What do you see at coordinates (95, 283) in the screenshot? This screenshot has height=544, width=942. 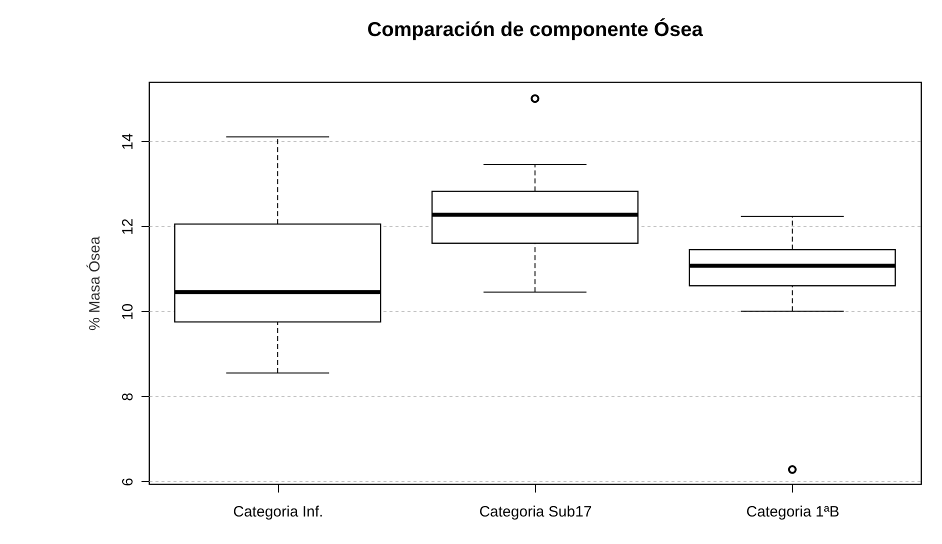 I see `y-axis-title: % Masa Ósea` at bounding box center [95, 283].